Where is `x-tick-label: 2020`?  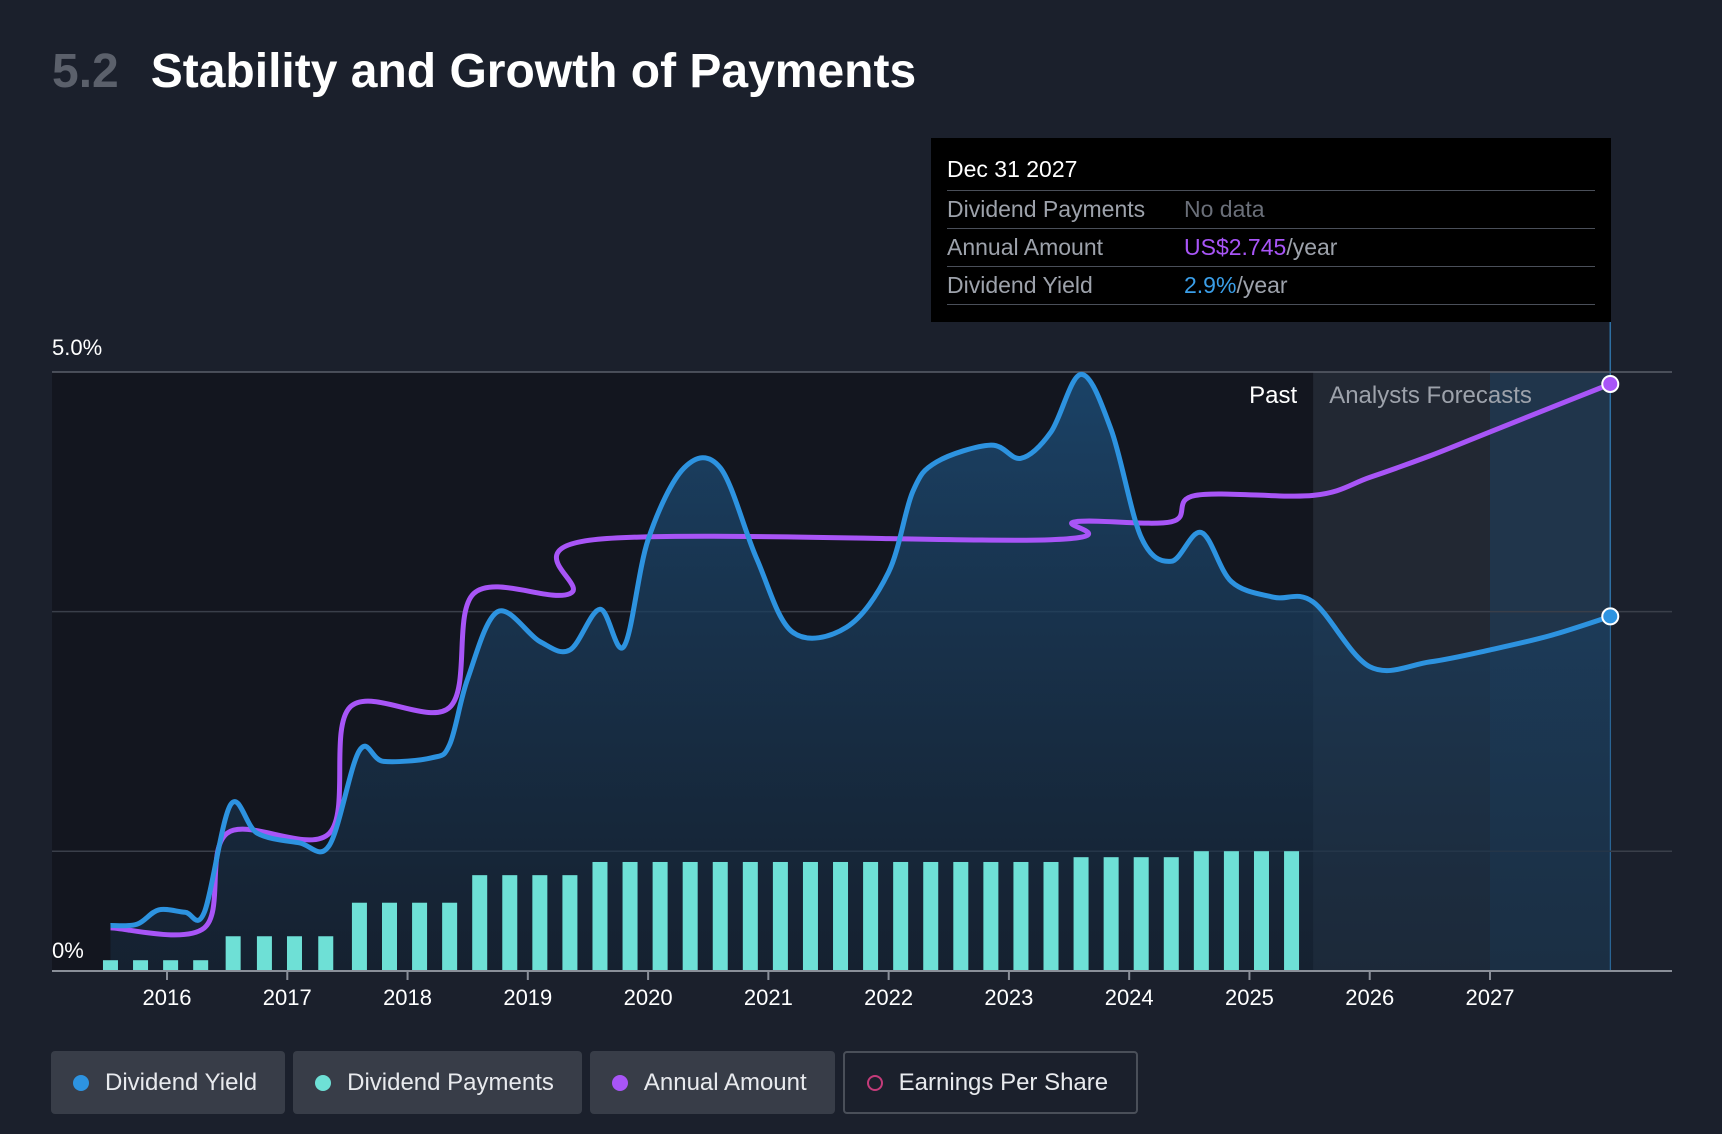
x-tick-label: 2020 is located at coordinates (648, 997).